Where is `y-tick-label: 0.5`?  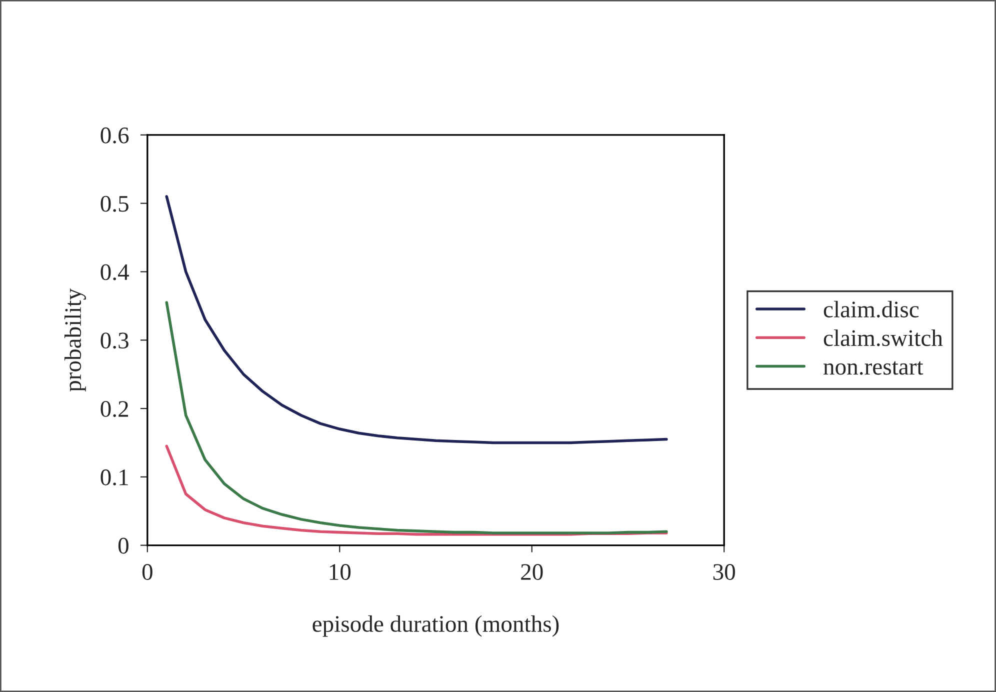 y-tick-label: 0.5 is located at coordinates (114, 204).